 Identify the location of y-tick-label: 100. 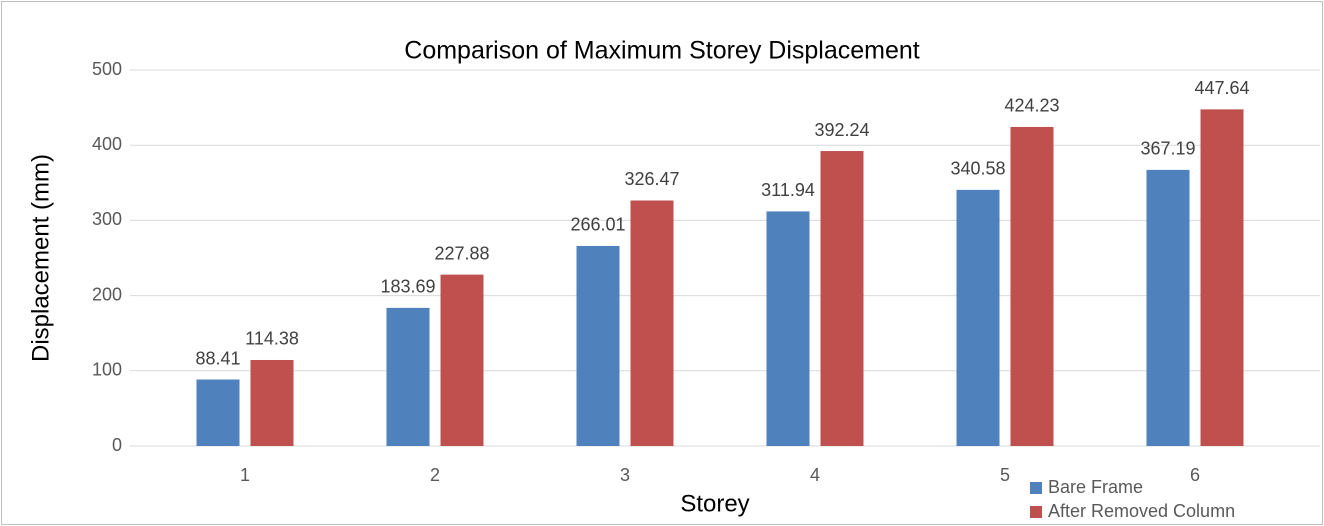
(107, 370).